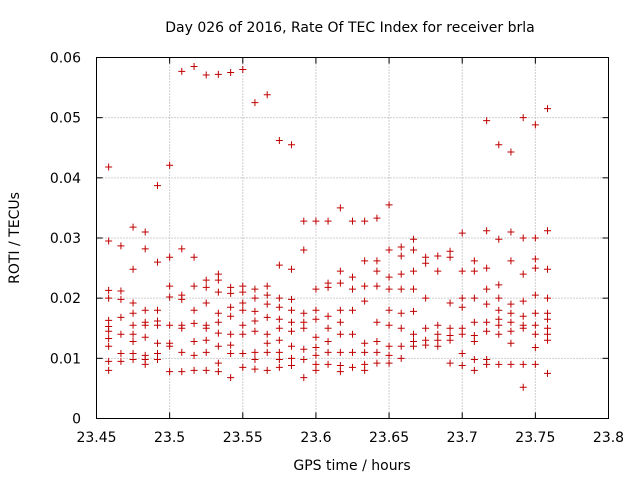  I want to click on y-tick-label: 0.01, so click(65, 359).